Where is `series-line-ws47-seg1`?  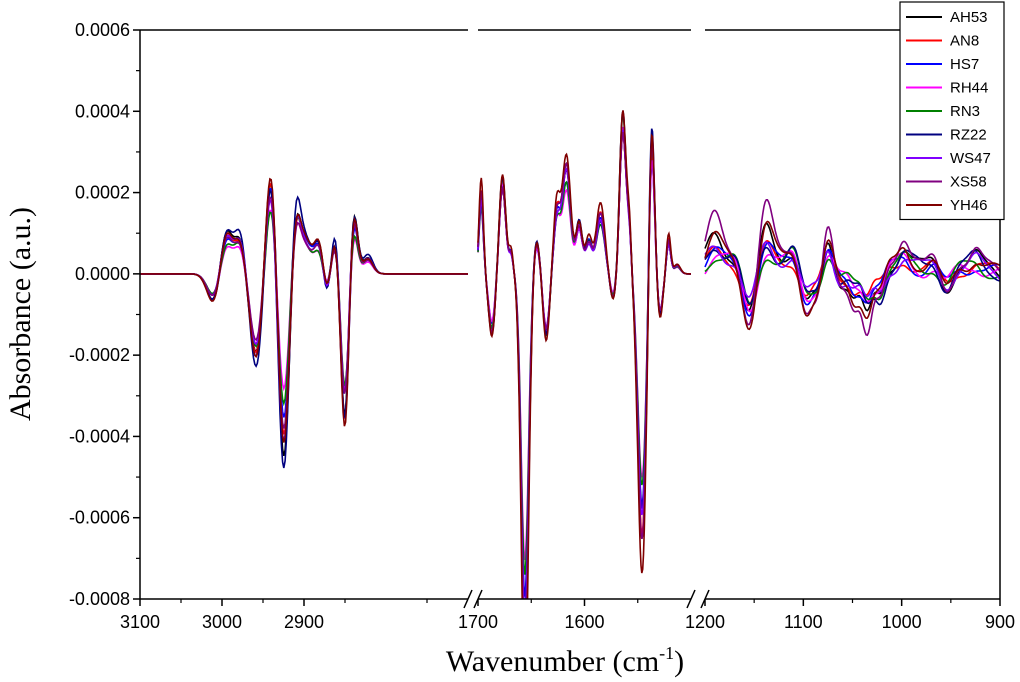
series-line-ws47-seg1 is located at coordinates (584, 364).